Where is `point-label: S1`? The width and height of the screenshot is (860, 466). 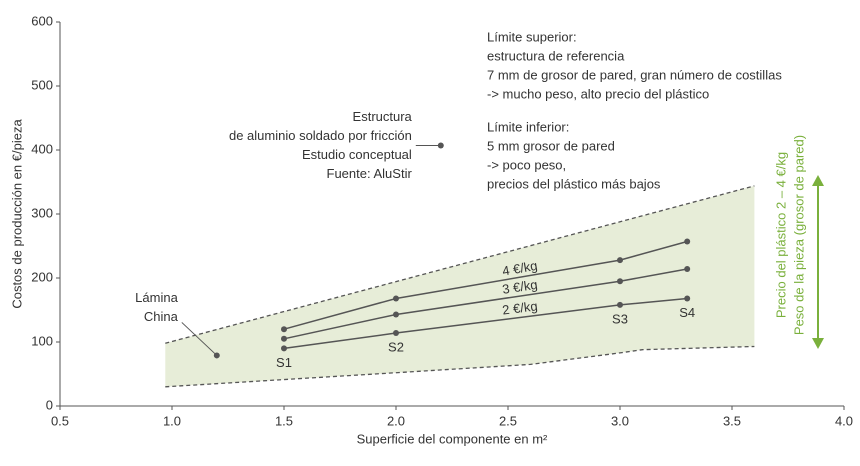 point-label: S1 is located at coordinates (284, 362).